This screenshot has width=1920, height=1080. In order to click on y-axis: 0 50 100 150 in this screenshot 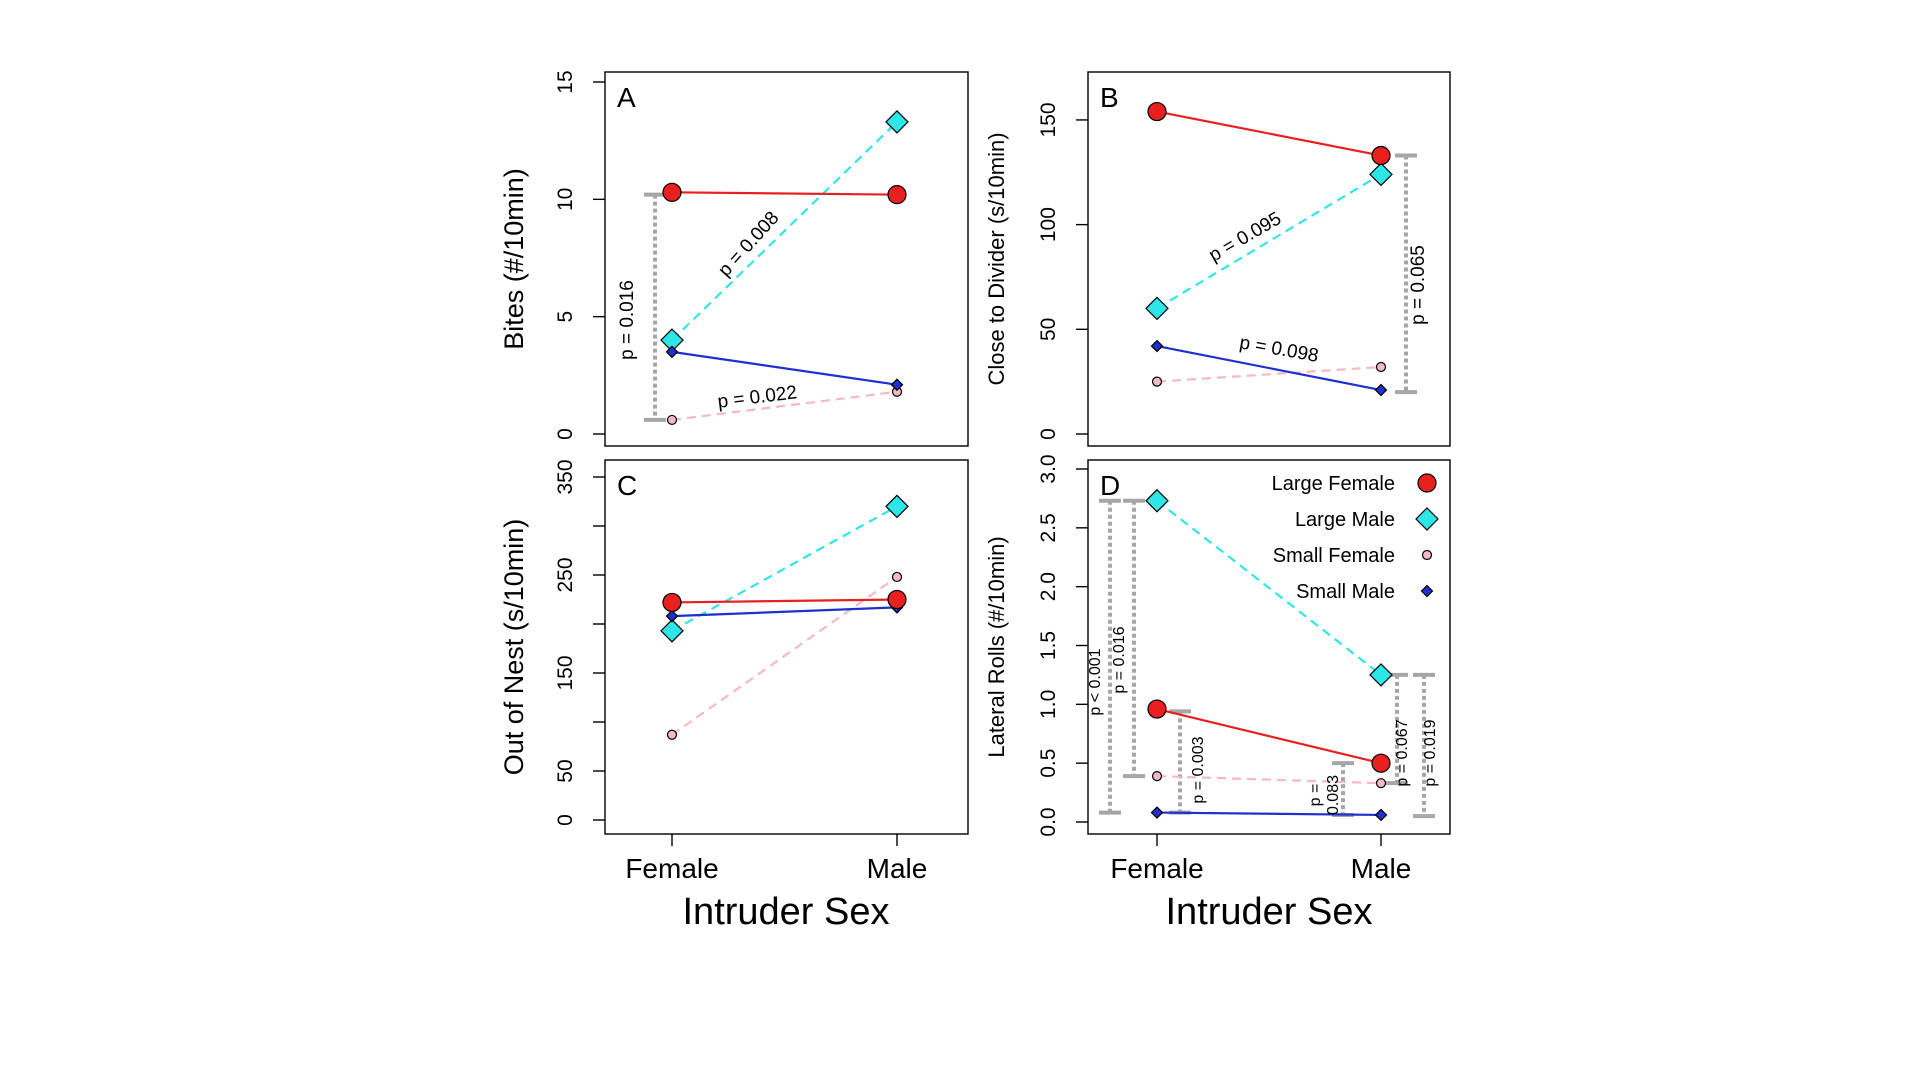, I will do `click(1062, 271)`.